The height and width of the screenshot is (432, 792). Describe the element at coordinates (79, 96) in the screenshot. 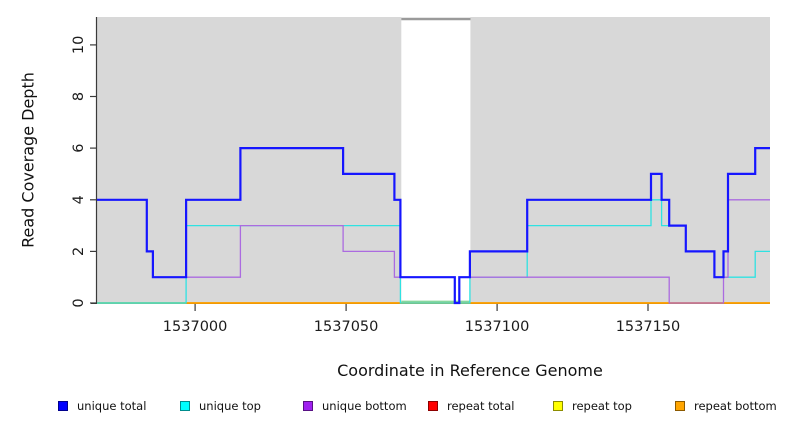

I see `y-tick-label: 8` at that location.